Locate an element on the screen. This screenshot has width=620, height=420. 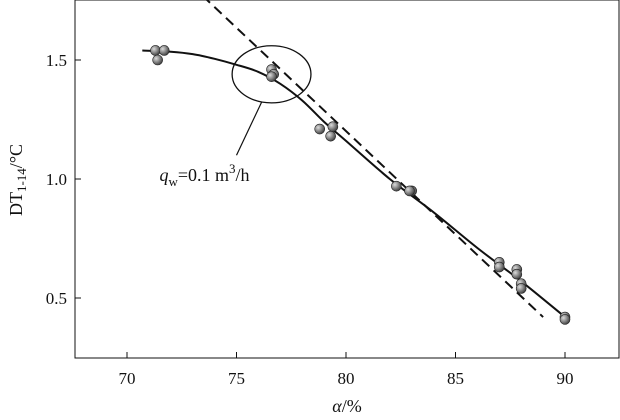
highlight-ellipse is located at coordinates (271, 74).